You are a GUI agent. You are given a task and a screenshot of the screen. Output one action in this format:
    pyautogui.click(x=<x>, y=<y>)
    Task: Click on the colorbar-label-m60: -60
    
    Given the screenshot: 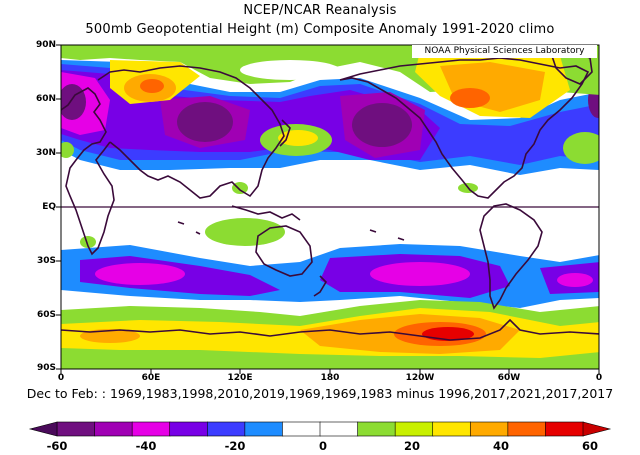 What is the action you would take?
    pyautogui.click(x=57, y=446)
    